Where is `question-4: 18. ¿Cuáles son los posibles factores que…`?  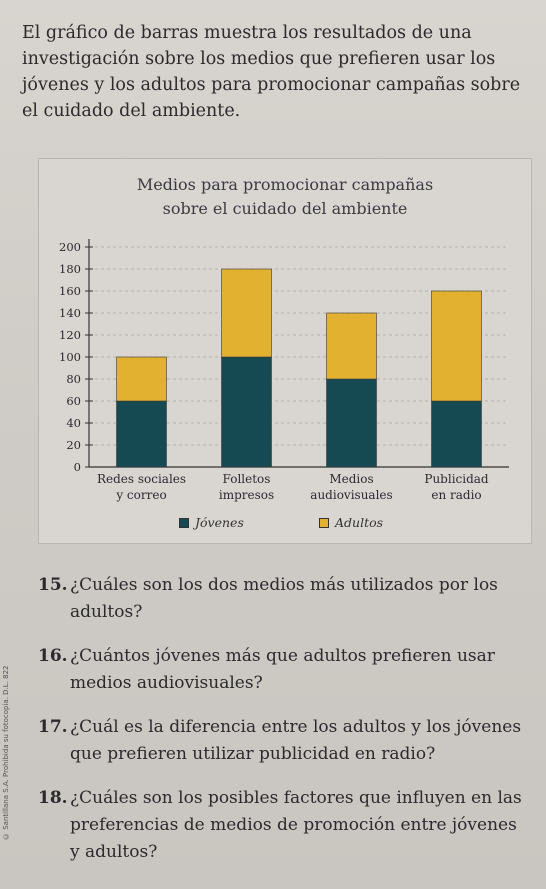 question-4: 18. ¿Cuáles son los posibles factores que… is located at coordinates (283, 825).